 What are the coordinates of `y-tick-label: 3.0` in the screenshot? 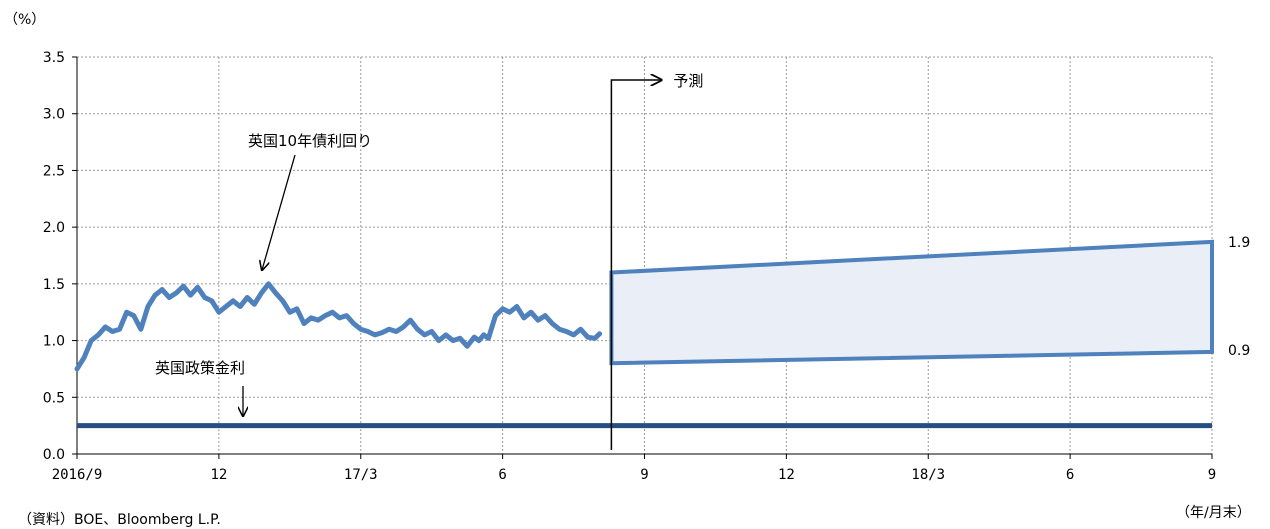 It's located at (54, 115).